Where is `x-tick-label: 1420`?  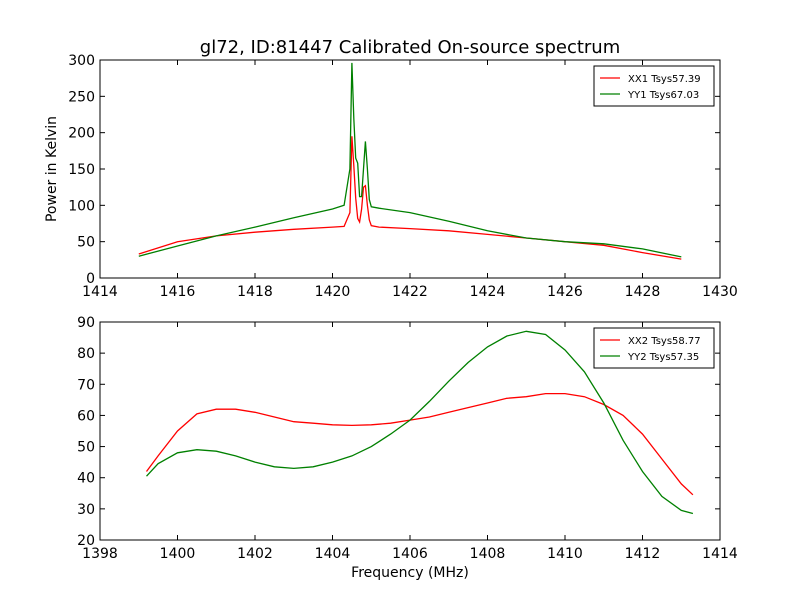 x-tick-label: 1420 is located at coordinates (333, 292).